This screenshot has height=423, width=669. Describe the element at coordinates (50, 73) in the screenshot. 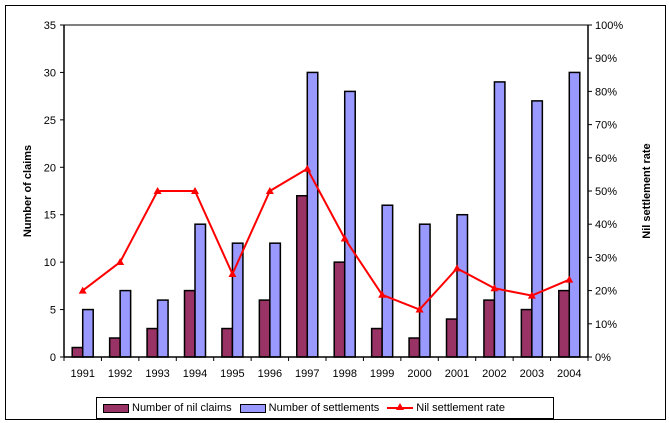

I see `y-tick-label: 30` at that location.